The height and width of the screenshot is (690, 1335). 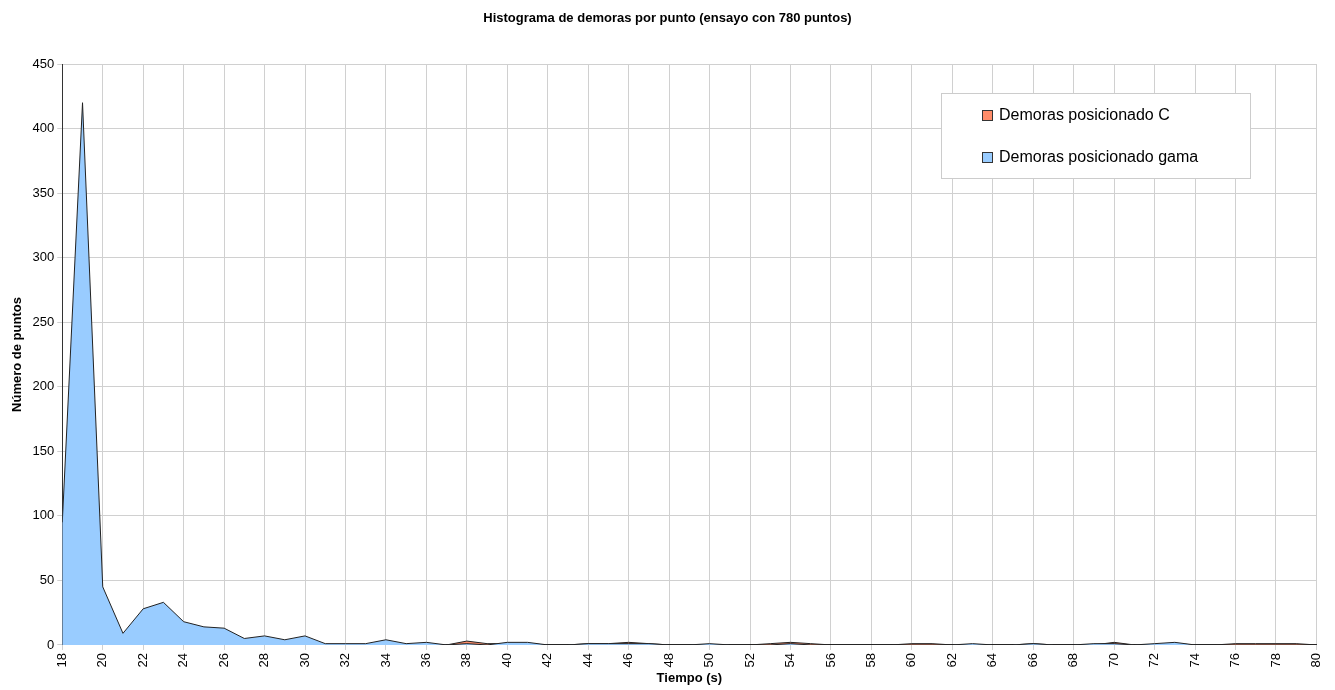 What do you see at coordinates (1315, 660) in the screenshot?
I see `x-tick-label: 80` at bounding box center [1315, 660].